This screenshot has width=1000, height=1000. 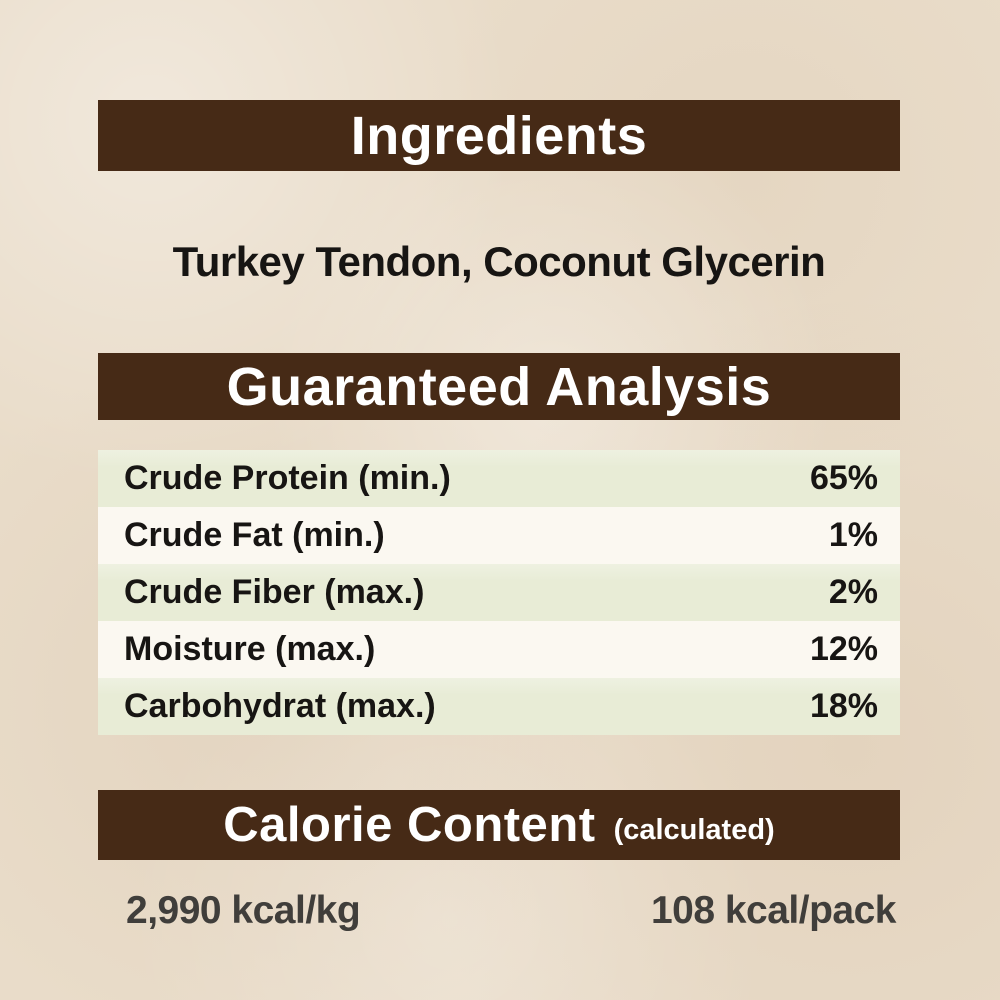 I want to click on table-row: Moisture (max.) 12%, so click(x=499, y=649).